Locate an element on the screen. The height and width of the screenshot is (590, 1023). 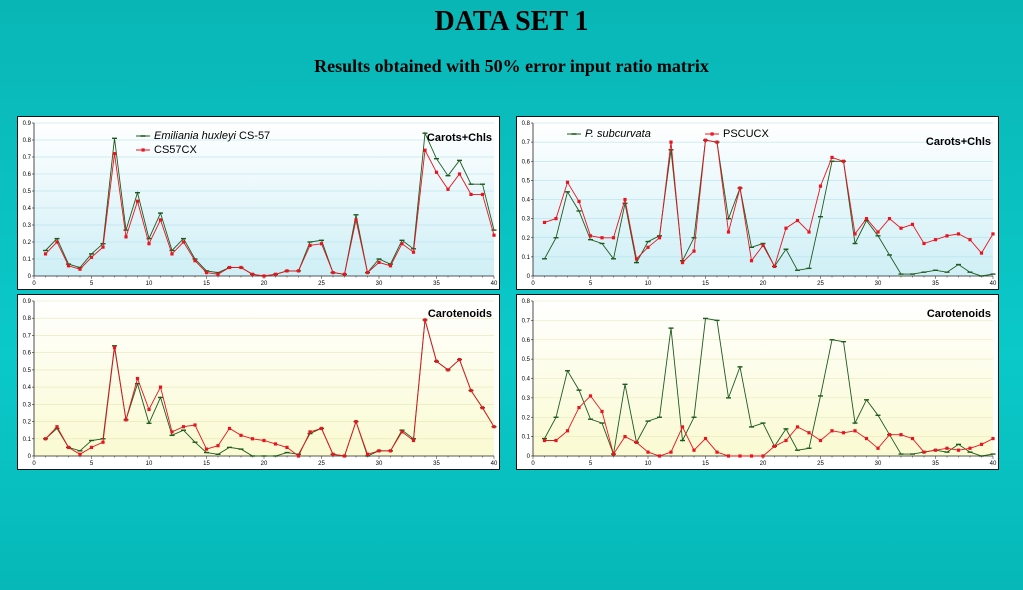
y-tick-label: 0.2 is located at coordinates (27, 423).